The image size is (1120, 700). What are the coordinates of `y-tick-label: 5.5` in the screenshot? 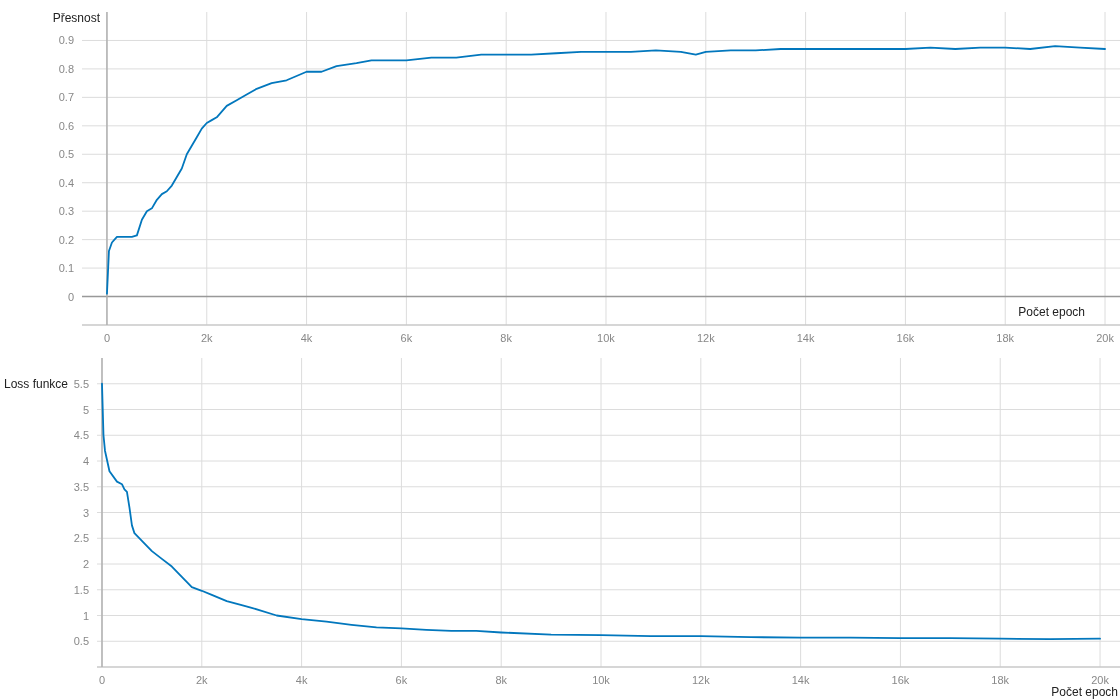 It's located at (81, 383).